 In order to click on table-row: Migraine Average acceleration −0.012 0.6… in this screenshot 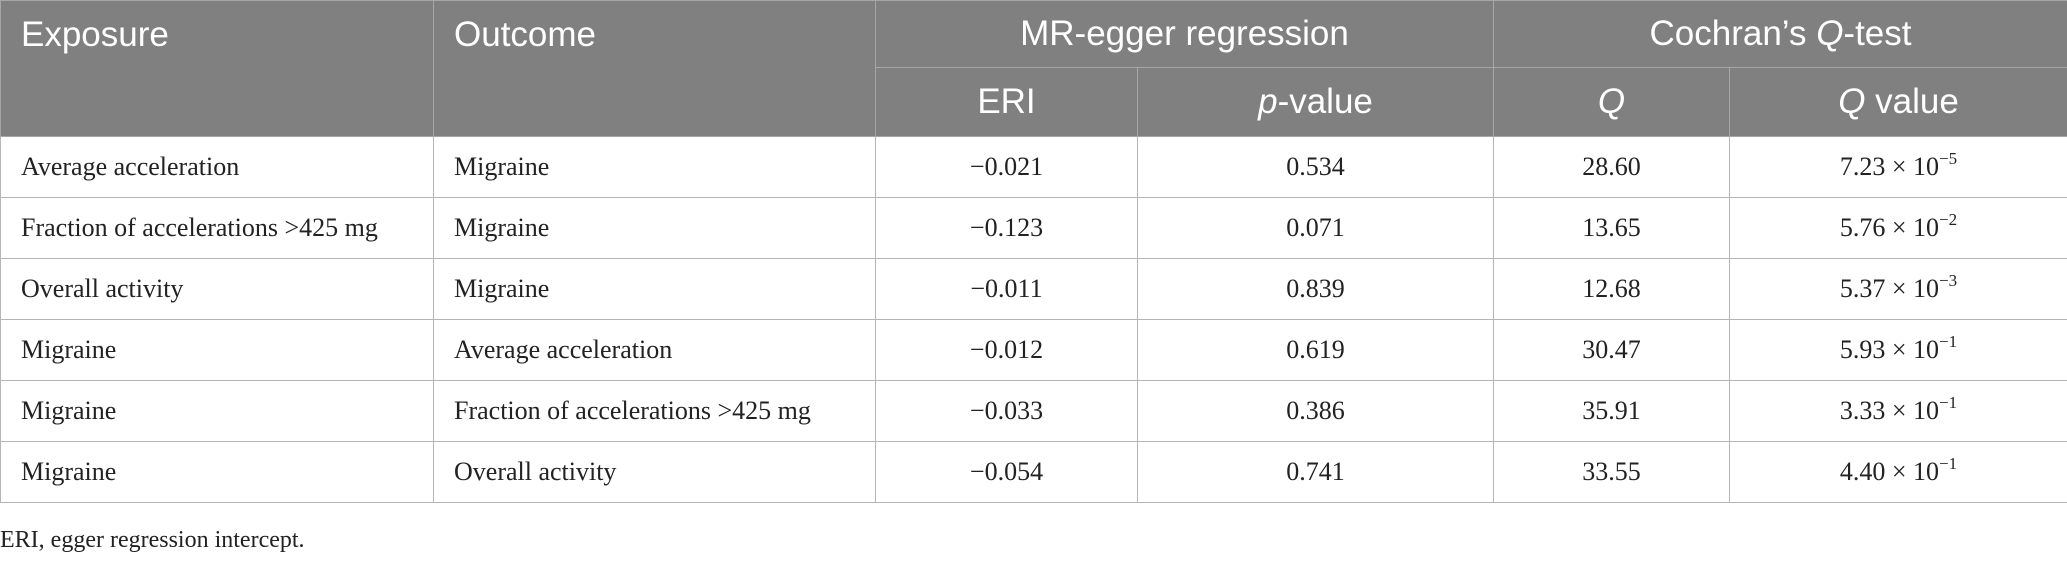, I will do `click(1033, 350)`.